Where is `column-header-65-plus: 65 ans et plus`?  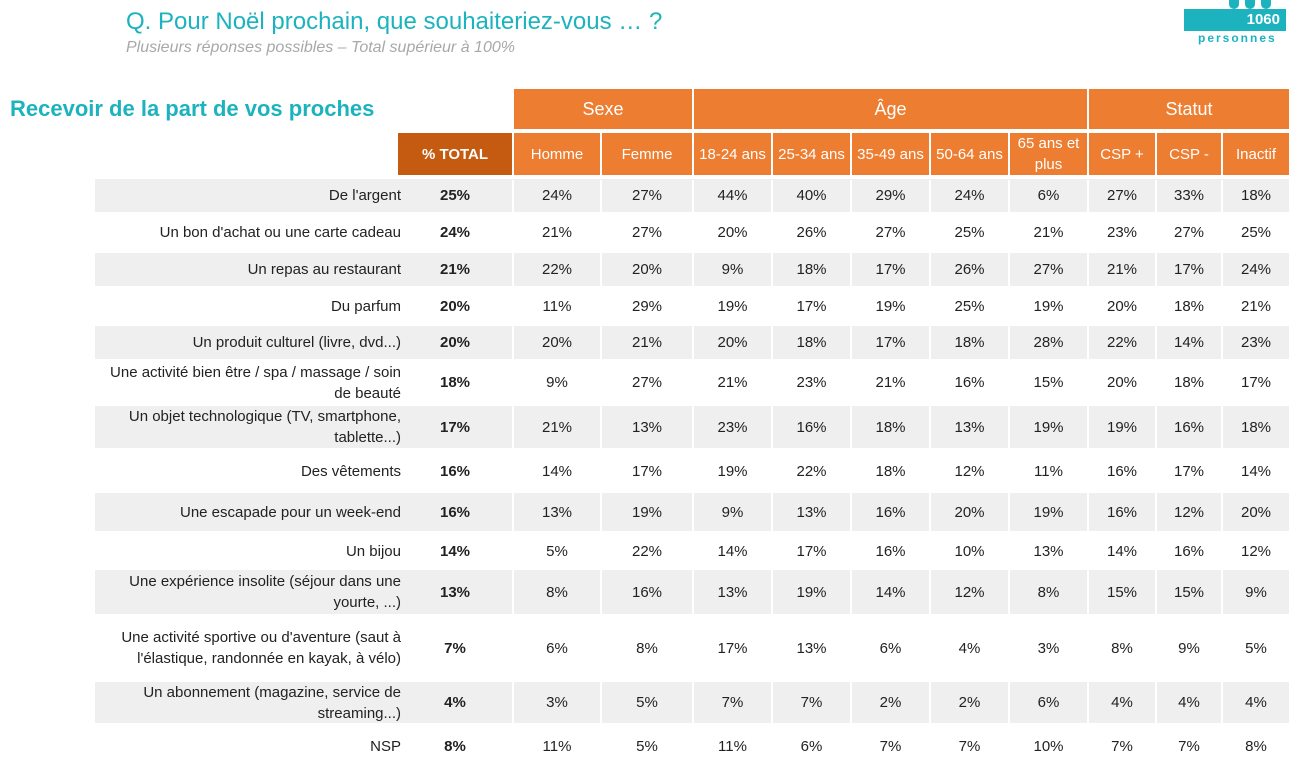
column-header-65-plus: 65 ans et plus is located at coordinates (1048, 154).